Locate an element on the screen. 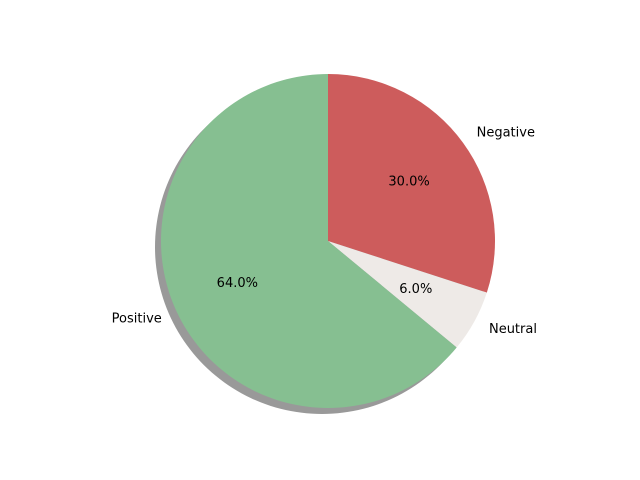  slice-neutral is located at coordinates (407, 294).